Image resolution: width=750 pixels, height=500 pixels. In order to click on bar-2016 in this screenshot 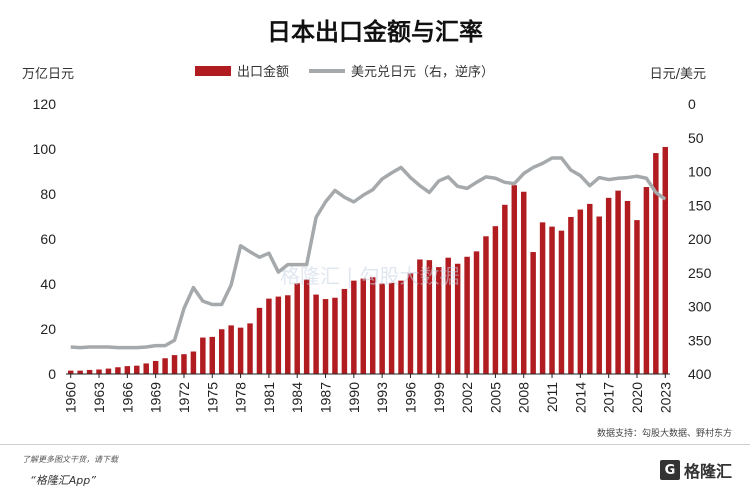, I will do `click(599, 295)`.